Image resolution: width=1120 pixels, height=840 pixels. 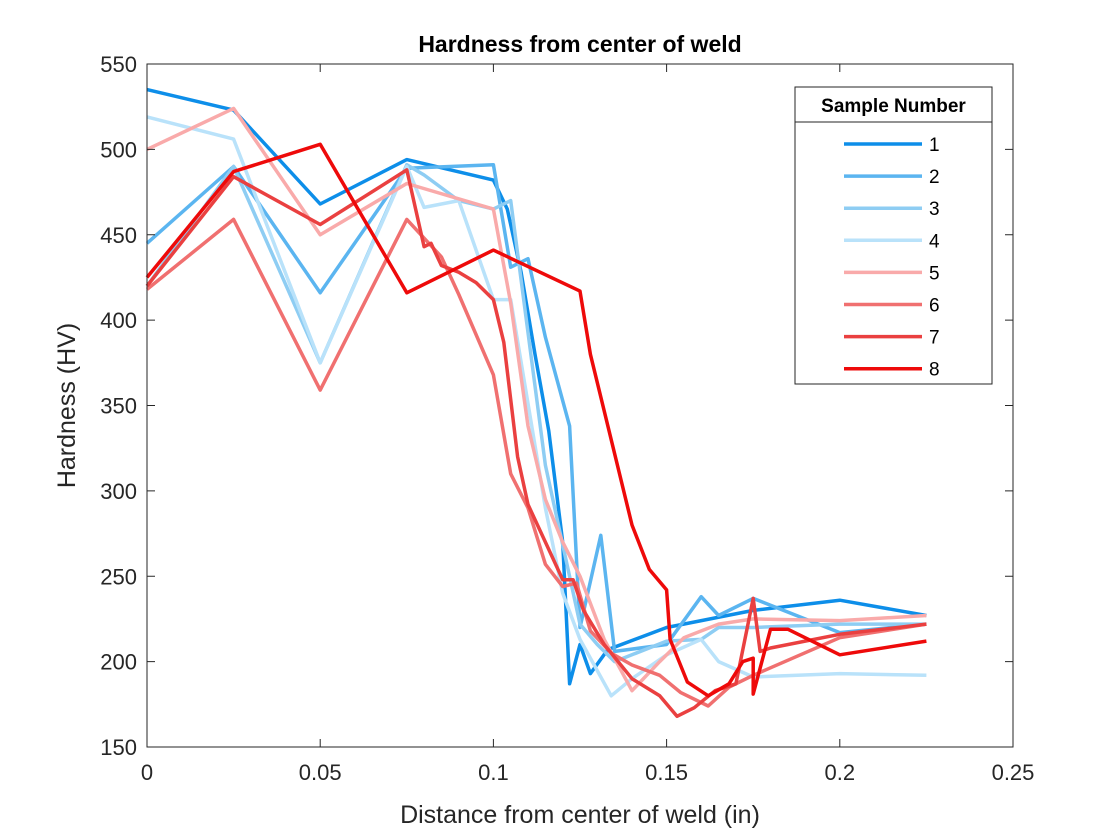 What do you see at coordinates (840, 772) in the screenshot?
I see `x-tick-label: 0.2` at bounding box center [840, 772].